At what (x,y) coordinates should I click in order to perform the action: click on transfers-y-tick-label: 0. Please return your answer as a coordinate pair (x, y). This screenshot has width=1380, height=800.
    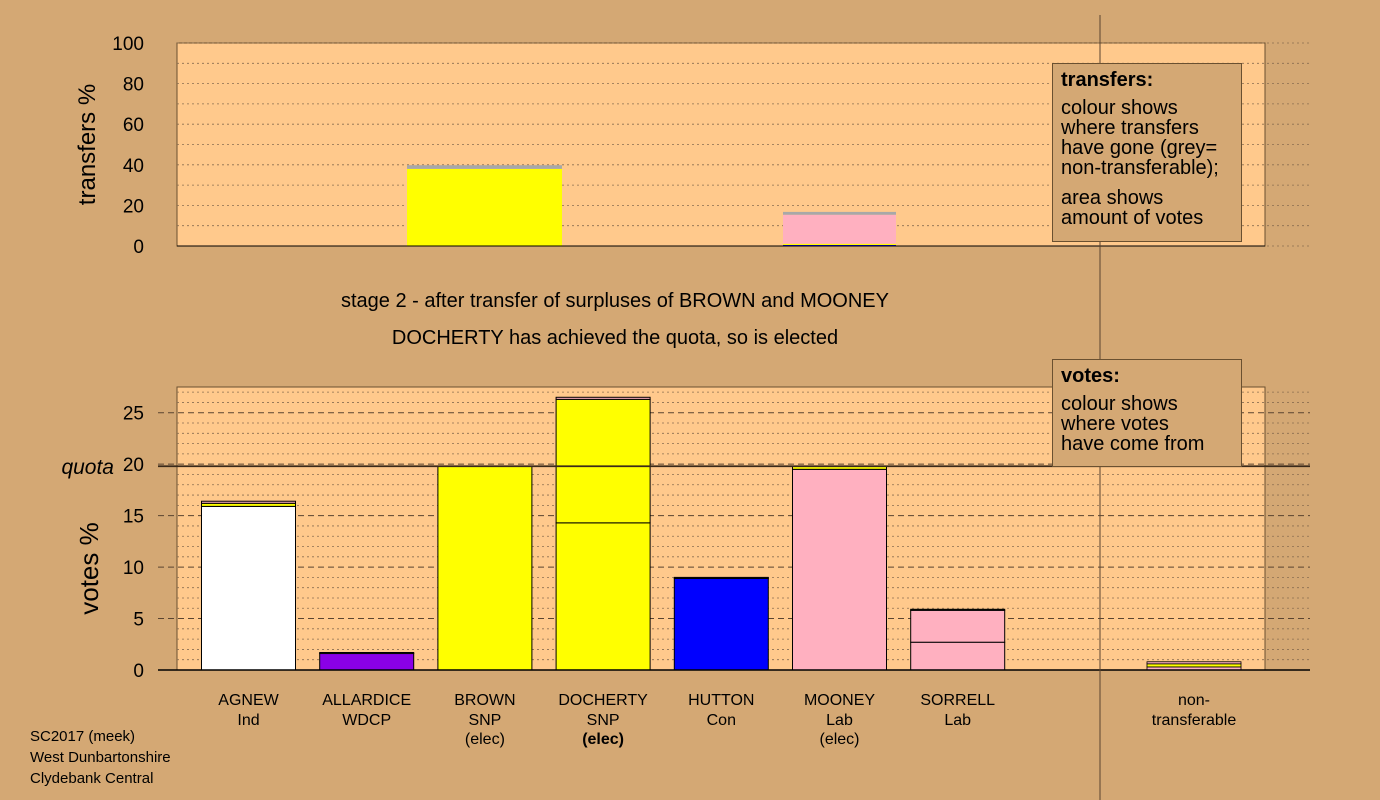
    Looking at the image, I should click on (138, 247).